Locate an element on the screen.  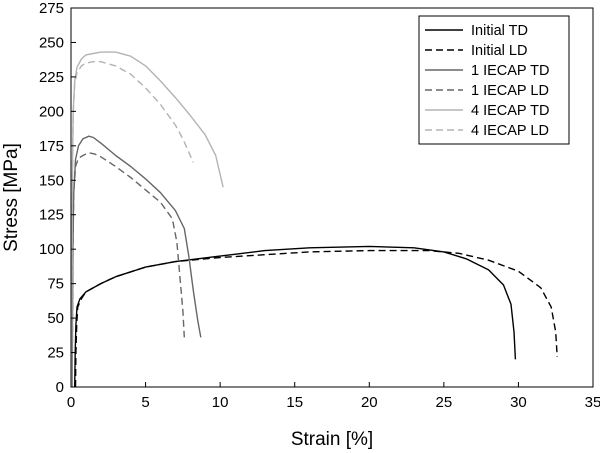
y-tick-label: 50 is located at coordinates (55, 318).